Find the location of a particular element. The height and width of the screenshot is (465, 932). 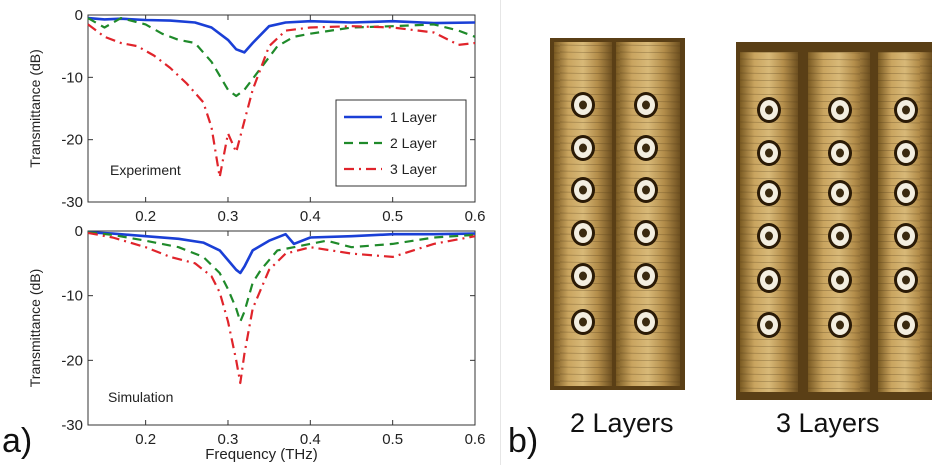

panel-b-label: b) is located at coordinates (523, 441).